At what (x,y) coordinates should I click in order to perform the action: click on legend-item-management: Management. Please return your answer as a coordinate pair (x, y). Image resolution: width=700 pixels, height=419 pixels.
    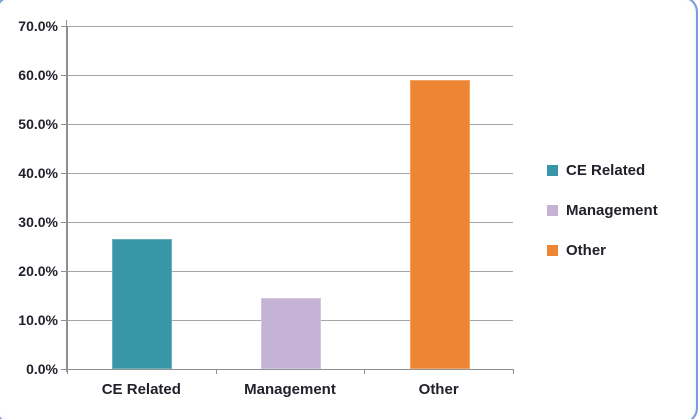
    Looking at the image, I should click on (602, 210).